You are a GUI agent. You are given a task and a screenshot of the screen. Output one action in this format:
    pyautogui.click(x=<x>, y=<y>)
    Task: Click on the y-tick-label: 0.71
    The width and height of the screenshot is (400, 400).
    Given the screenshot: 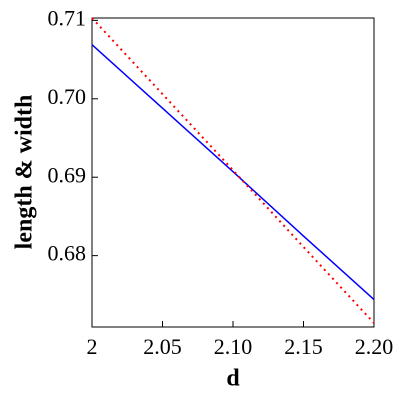 What is the action you would take?
    pyautogui.click(x=67, y=17)
    